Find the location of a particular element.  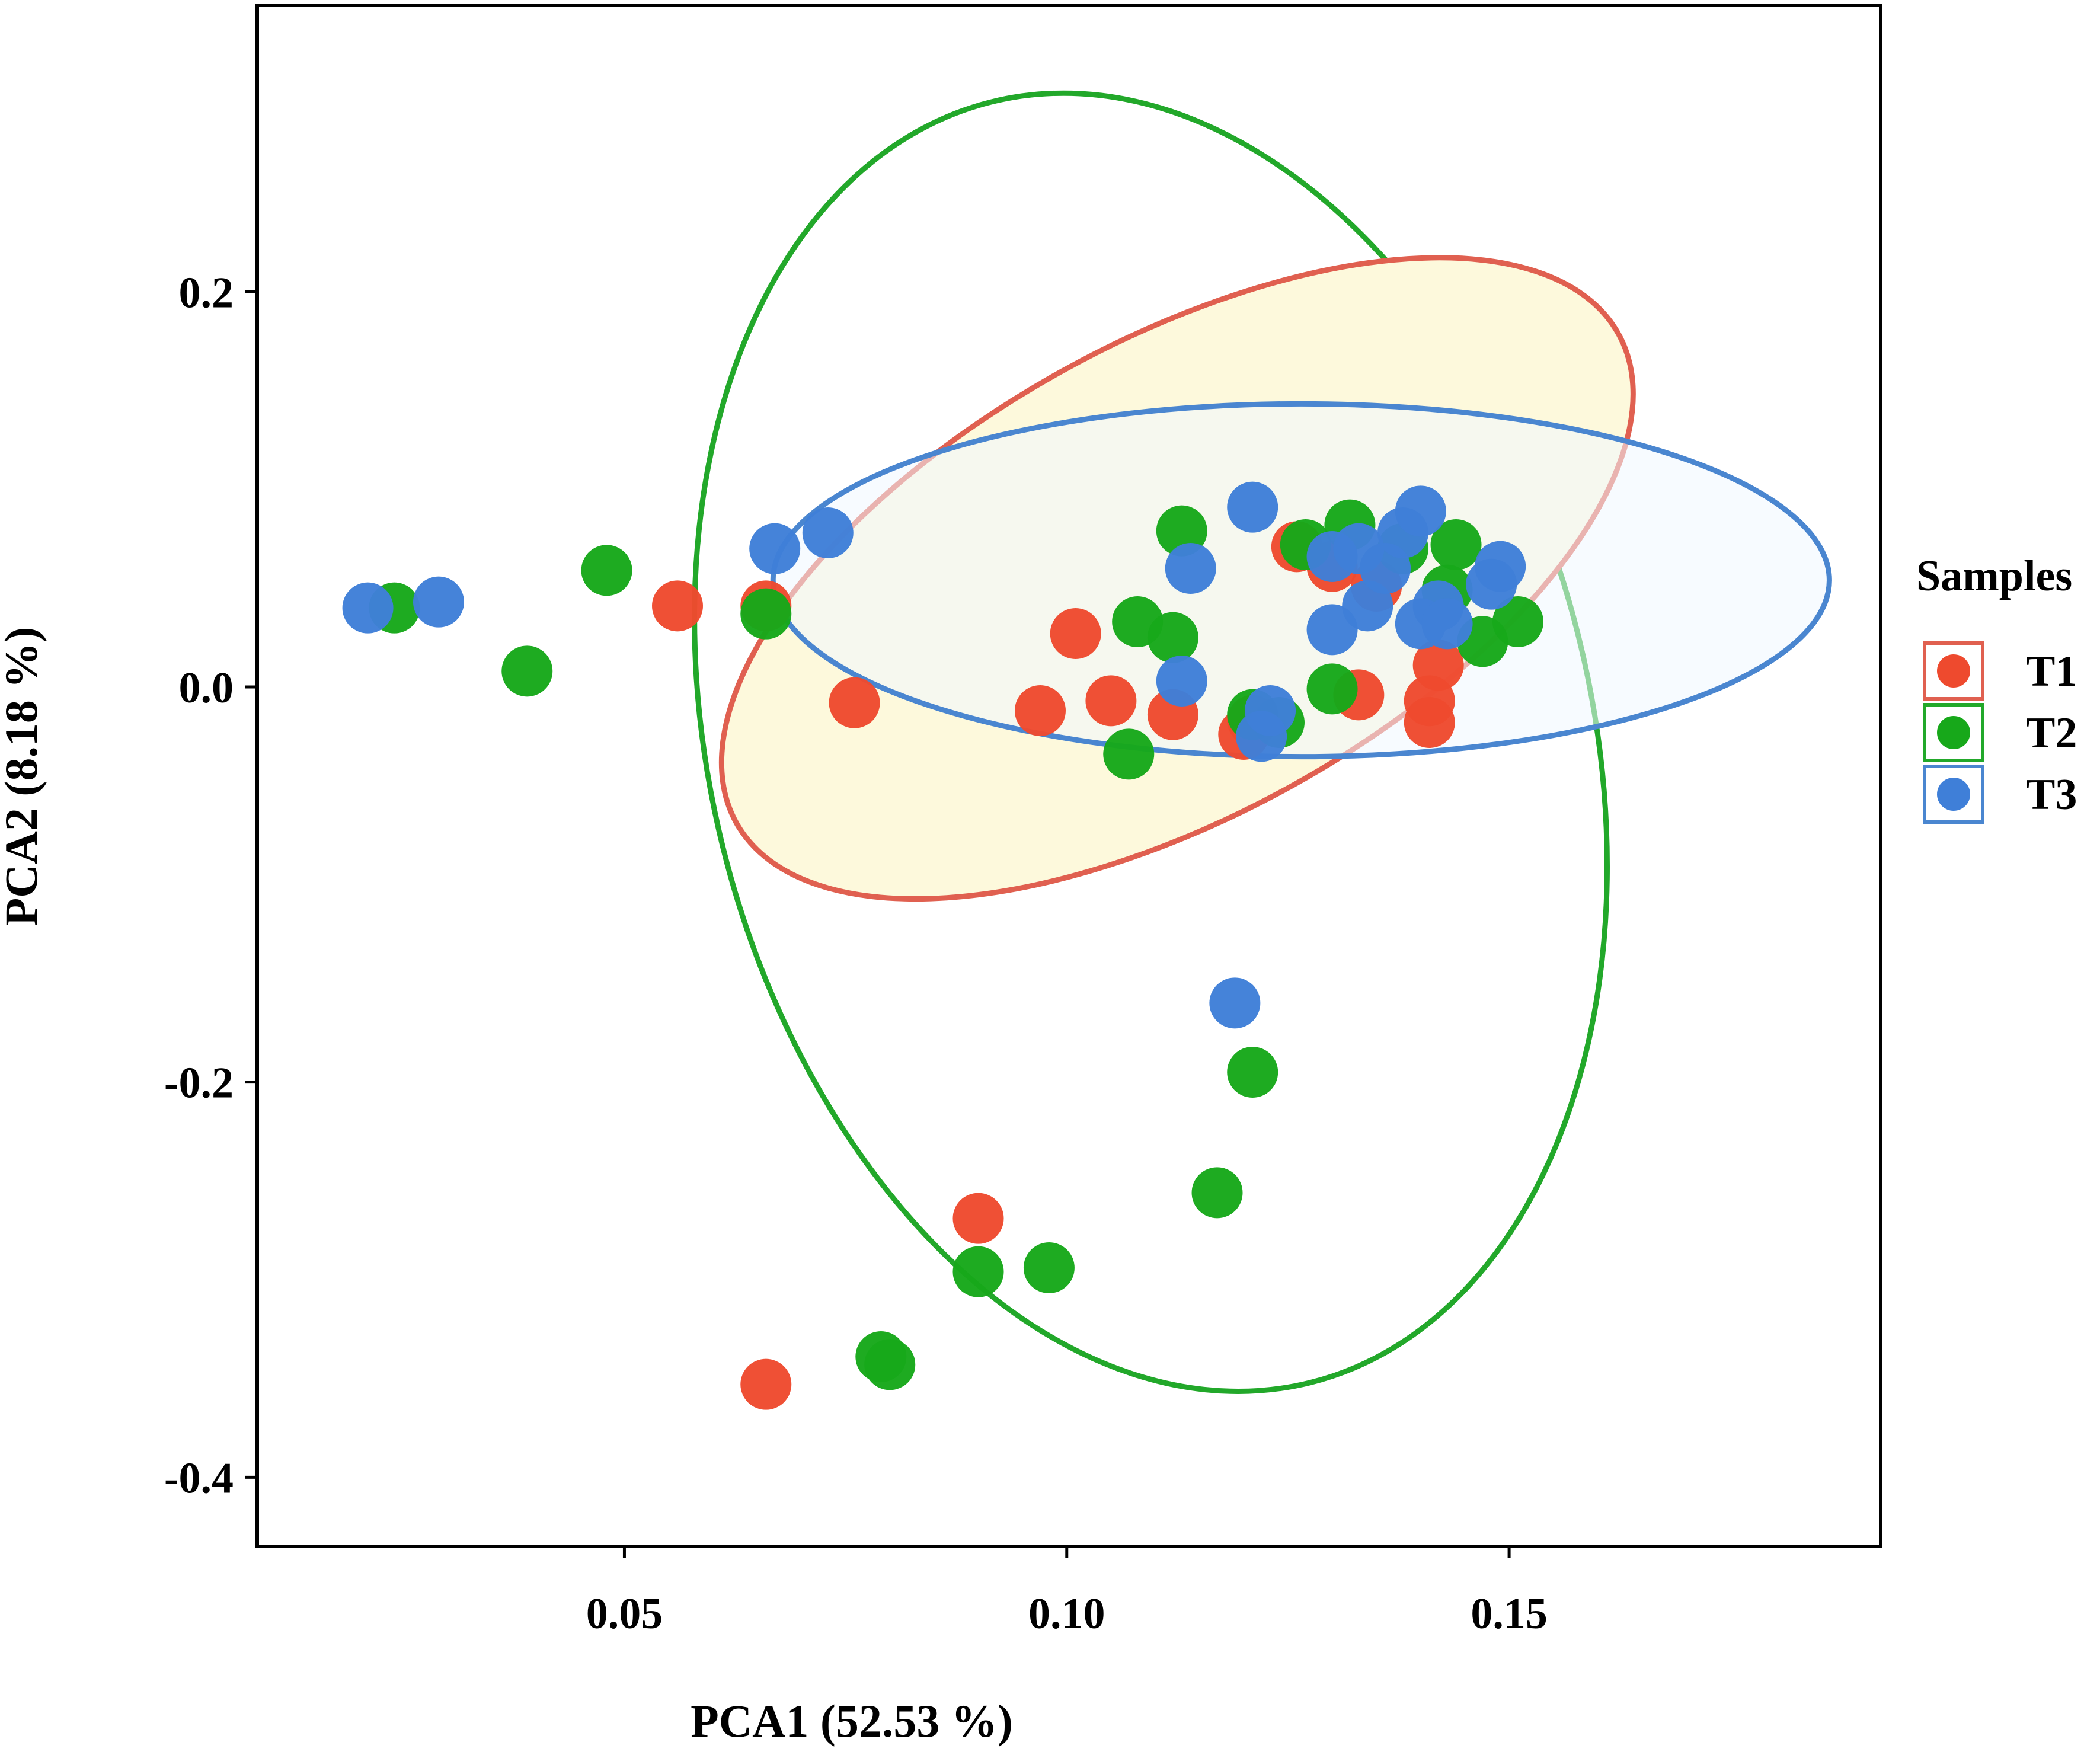

x-axis-label: PCA1 (52.53 %) is located at coordinates (852, 1721).